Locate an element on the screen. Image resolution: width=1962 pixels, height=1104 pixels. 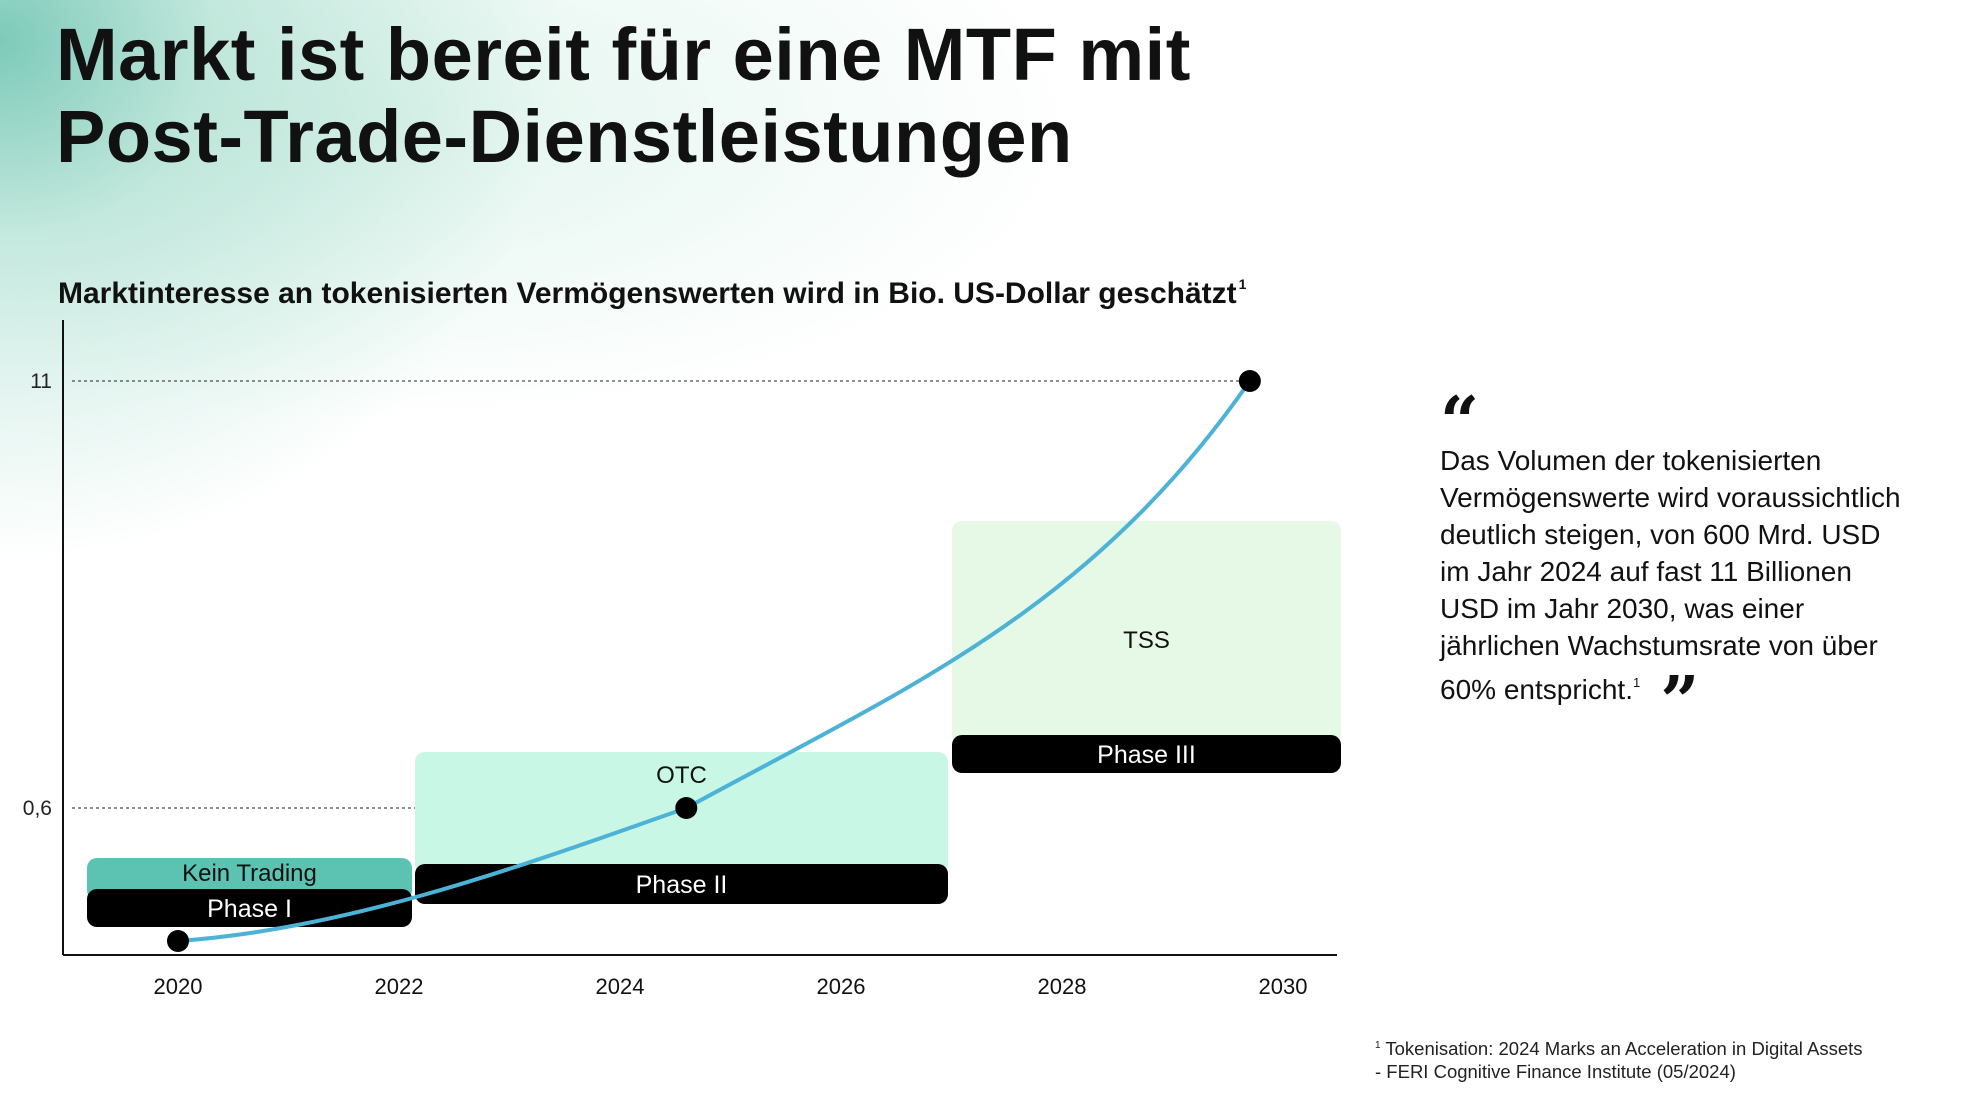
open-quote-icon: “ is located at coordinates (1460, 422).